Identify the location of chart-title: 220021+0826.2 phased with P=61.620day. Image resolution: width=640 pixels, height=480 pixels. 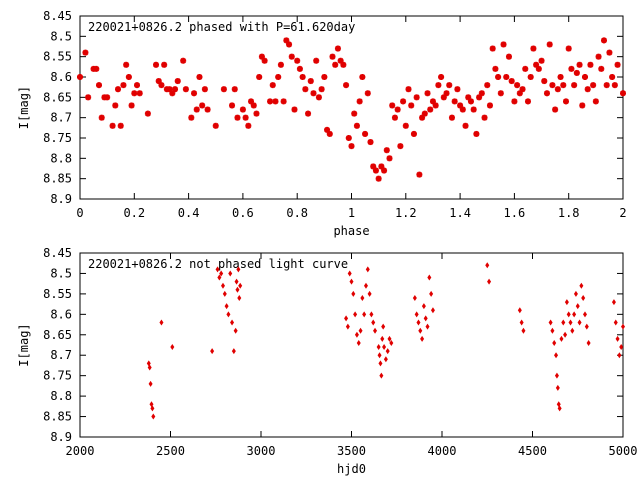
(221, 27).